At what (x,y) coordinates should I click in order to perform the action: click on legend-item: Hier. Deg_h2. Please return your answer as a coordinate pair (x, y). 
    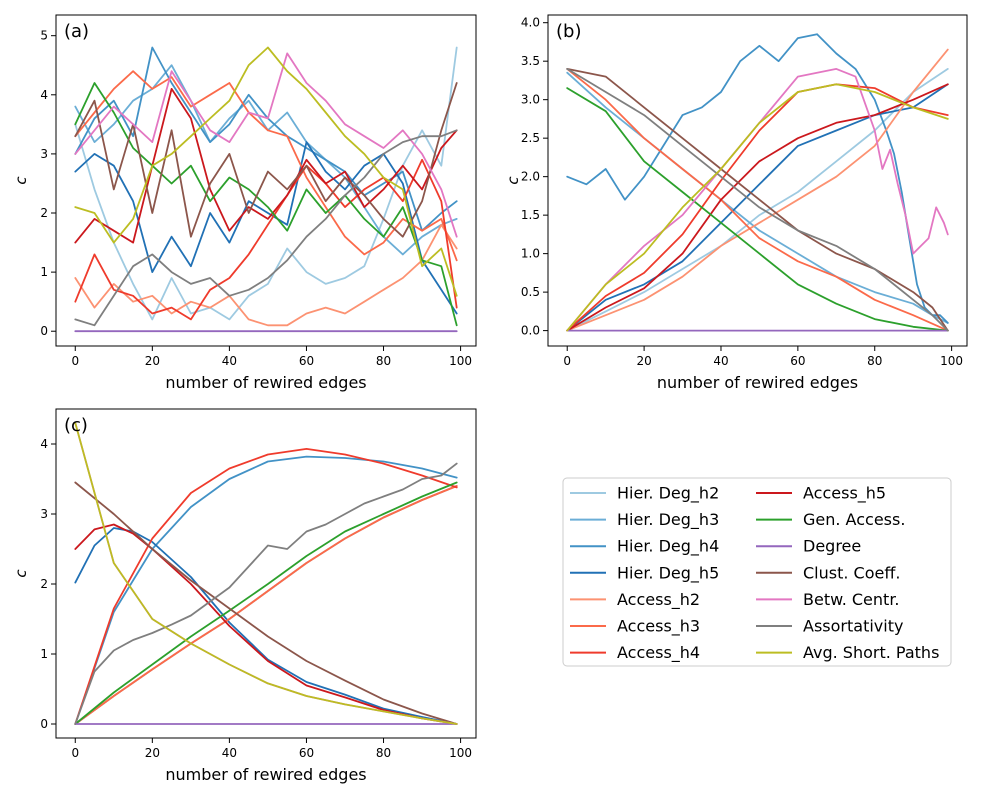
    Looking at the image, I should click on (644, 494).